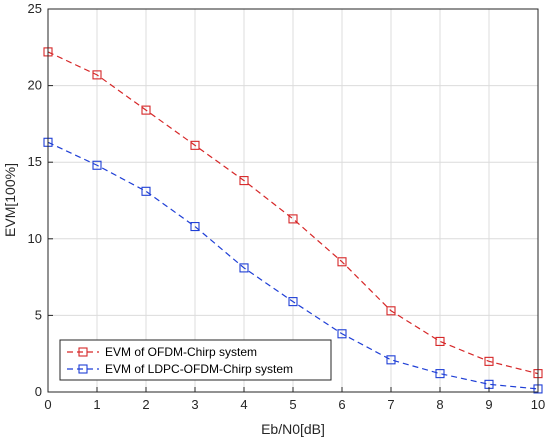  Describe the element at coordinates (390, 404) in the screenshot. I see `x-tick-label: 7` at that location.